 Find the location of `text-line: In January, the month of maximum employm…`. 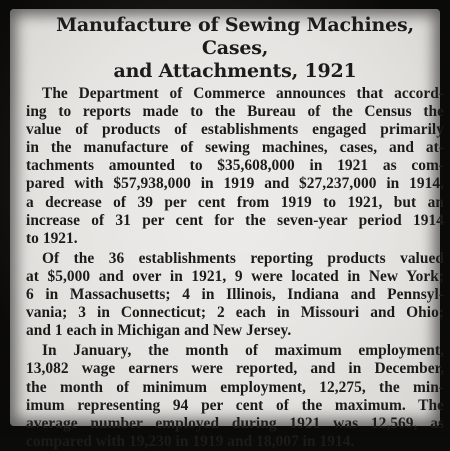

text-line: In January, the month of maximum employm… is located at coordinates (243, 351).